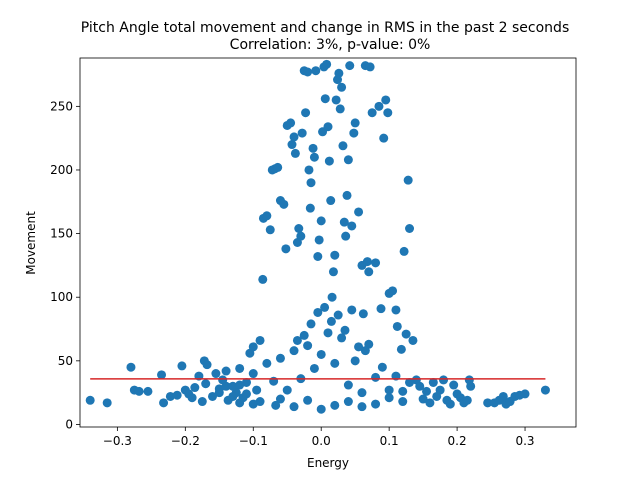  What do you see at coordinates (389, 441) in the screenshot?
I see `x-tick-label: 0.1` at bounding box center [389, 441].